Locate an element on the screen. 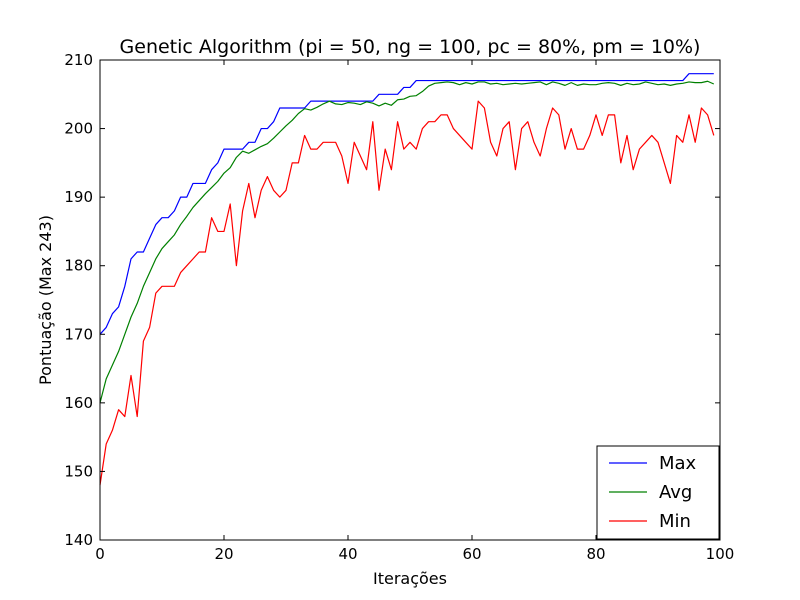  x-tick-label: 20 is located at coordinates (223, 554).